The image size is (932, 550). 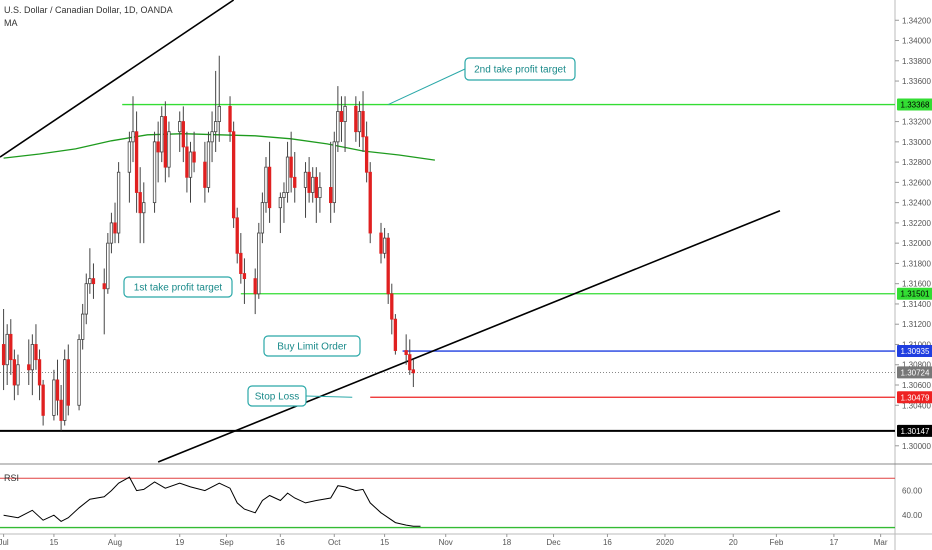 What do you see at coordinates (329, 396) in the screenshot?
I see `annotation-pointer` at bounding box center [329, 396].